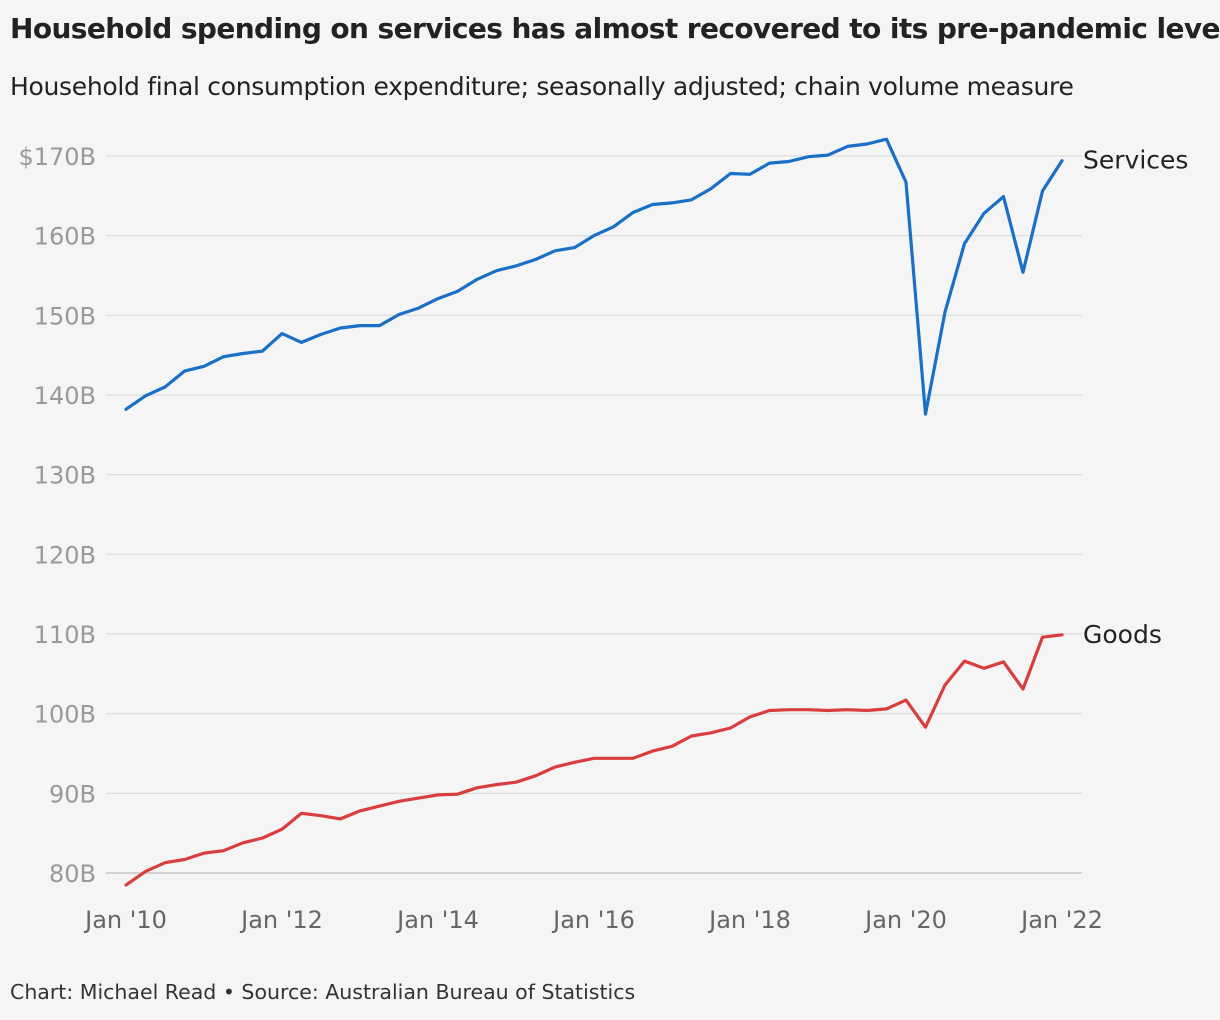  What do you see at coordinates (1061, 920) in the screenshot?
I see `x-tick-label: Jan '22` at bounding box center [1061, 920].